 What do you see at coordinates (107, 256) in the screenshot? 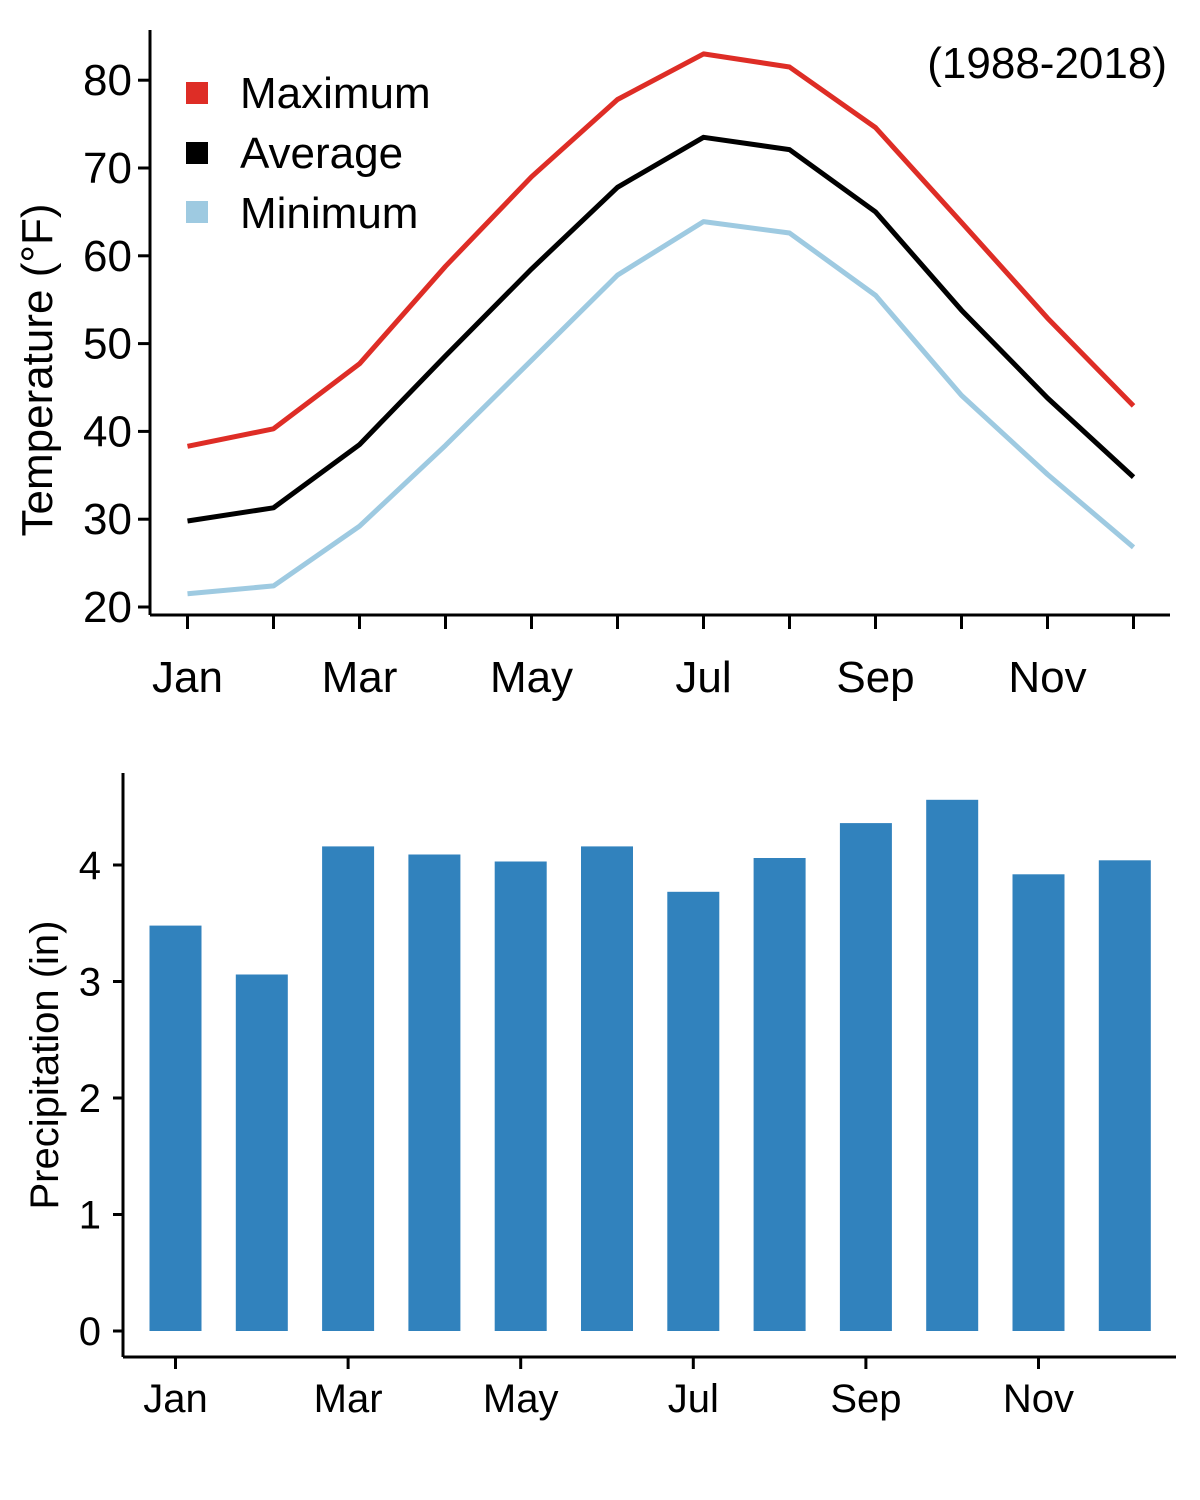
I see `temperature-y-tick-label: 60` at bounding box center [107, 256].